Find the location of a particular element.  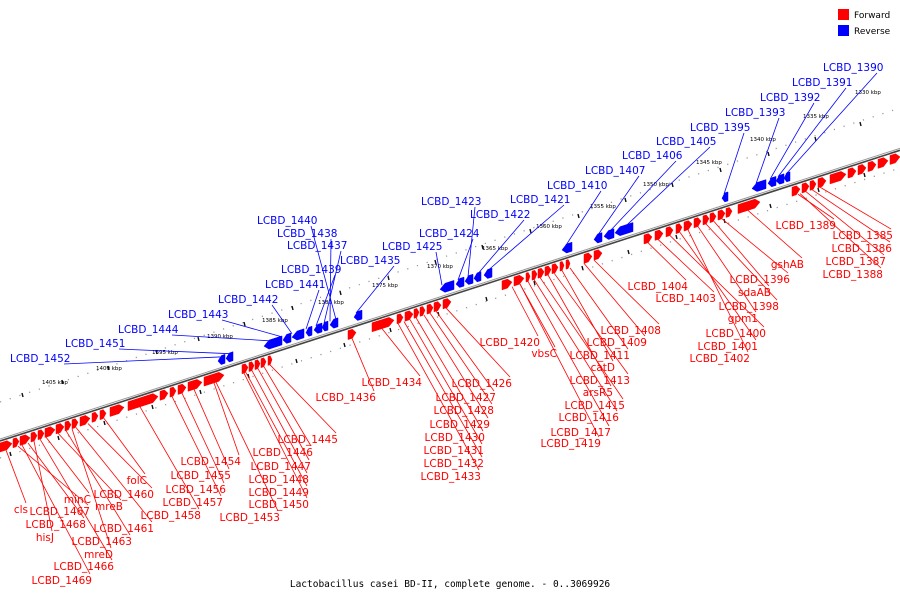

gene-label: LCBD_1421 is located at coordinates (540, 200).